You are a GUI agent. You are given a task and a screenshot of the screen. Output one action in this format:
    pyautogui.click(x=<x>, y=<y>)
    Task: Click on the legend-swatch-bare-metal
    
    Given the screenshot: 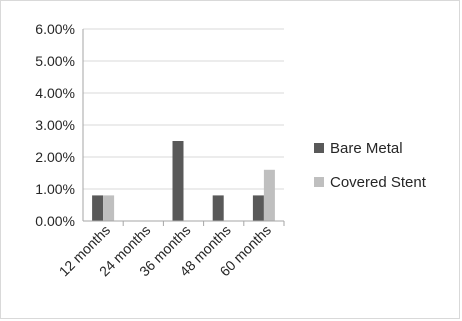 What is the action you would take?
    pyautogui.click(x=319, y=148)
    